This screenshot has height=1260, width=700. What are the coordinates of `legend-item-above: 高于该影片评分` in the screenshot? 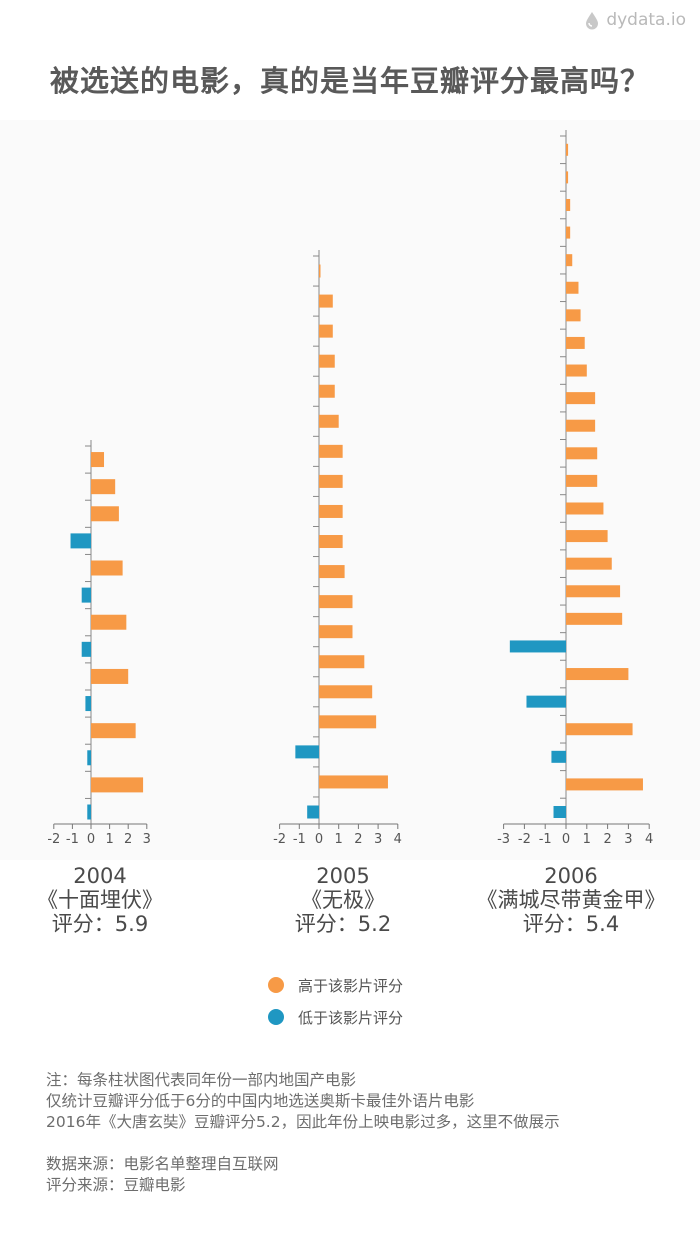 It's located at (335, 985).